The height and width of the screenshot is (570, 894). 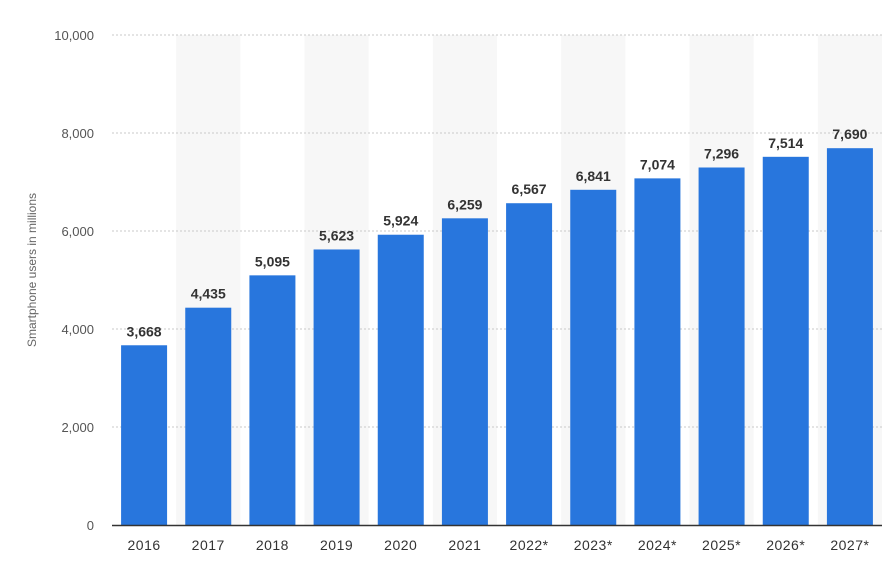 I want to click on x-tick-label: 2026*, so click(x=785, y=545).